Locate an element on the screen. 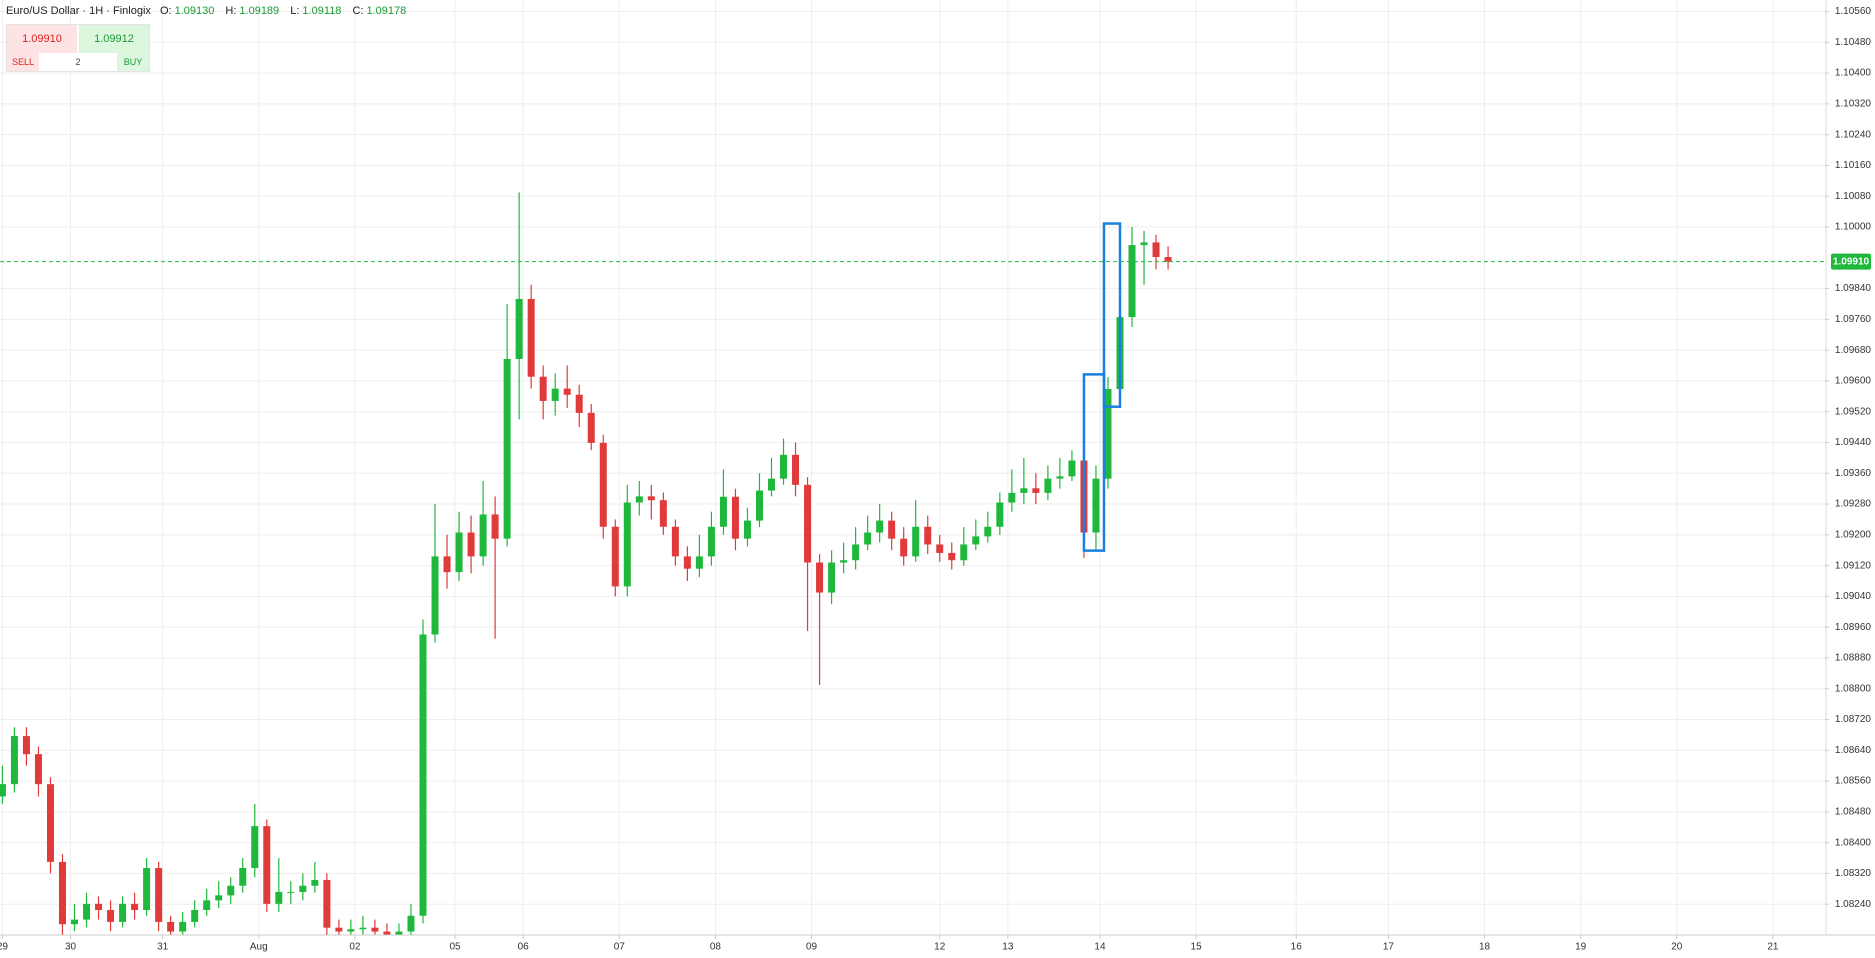 Image resolution: width=1875 pixels, height=958 pixels. buy-button: BUY is located at coordinates (133, 62).